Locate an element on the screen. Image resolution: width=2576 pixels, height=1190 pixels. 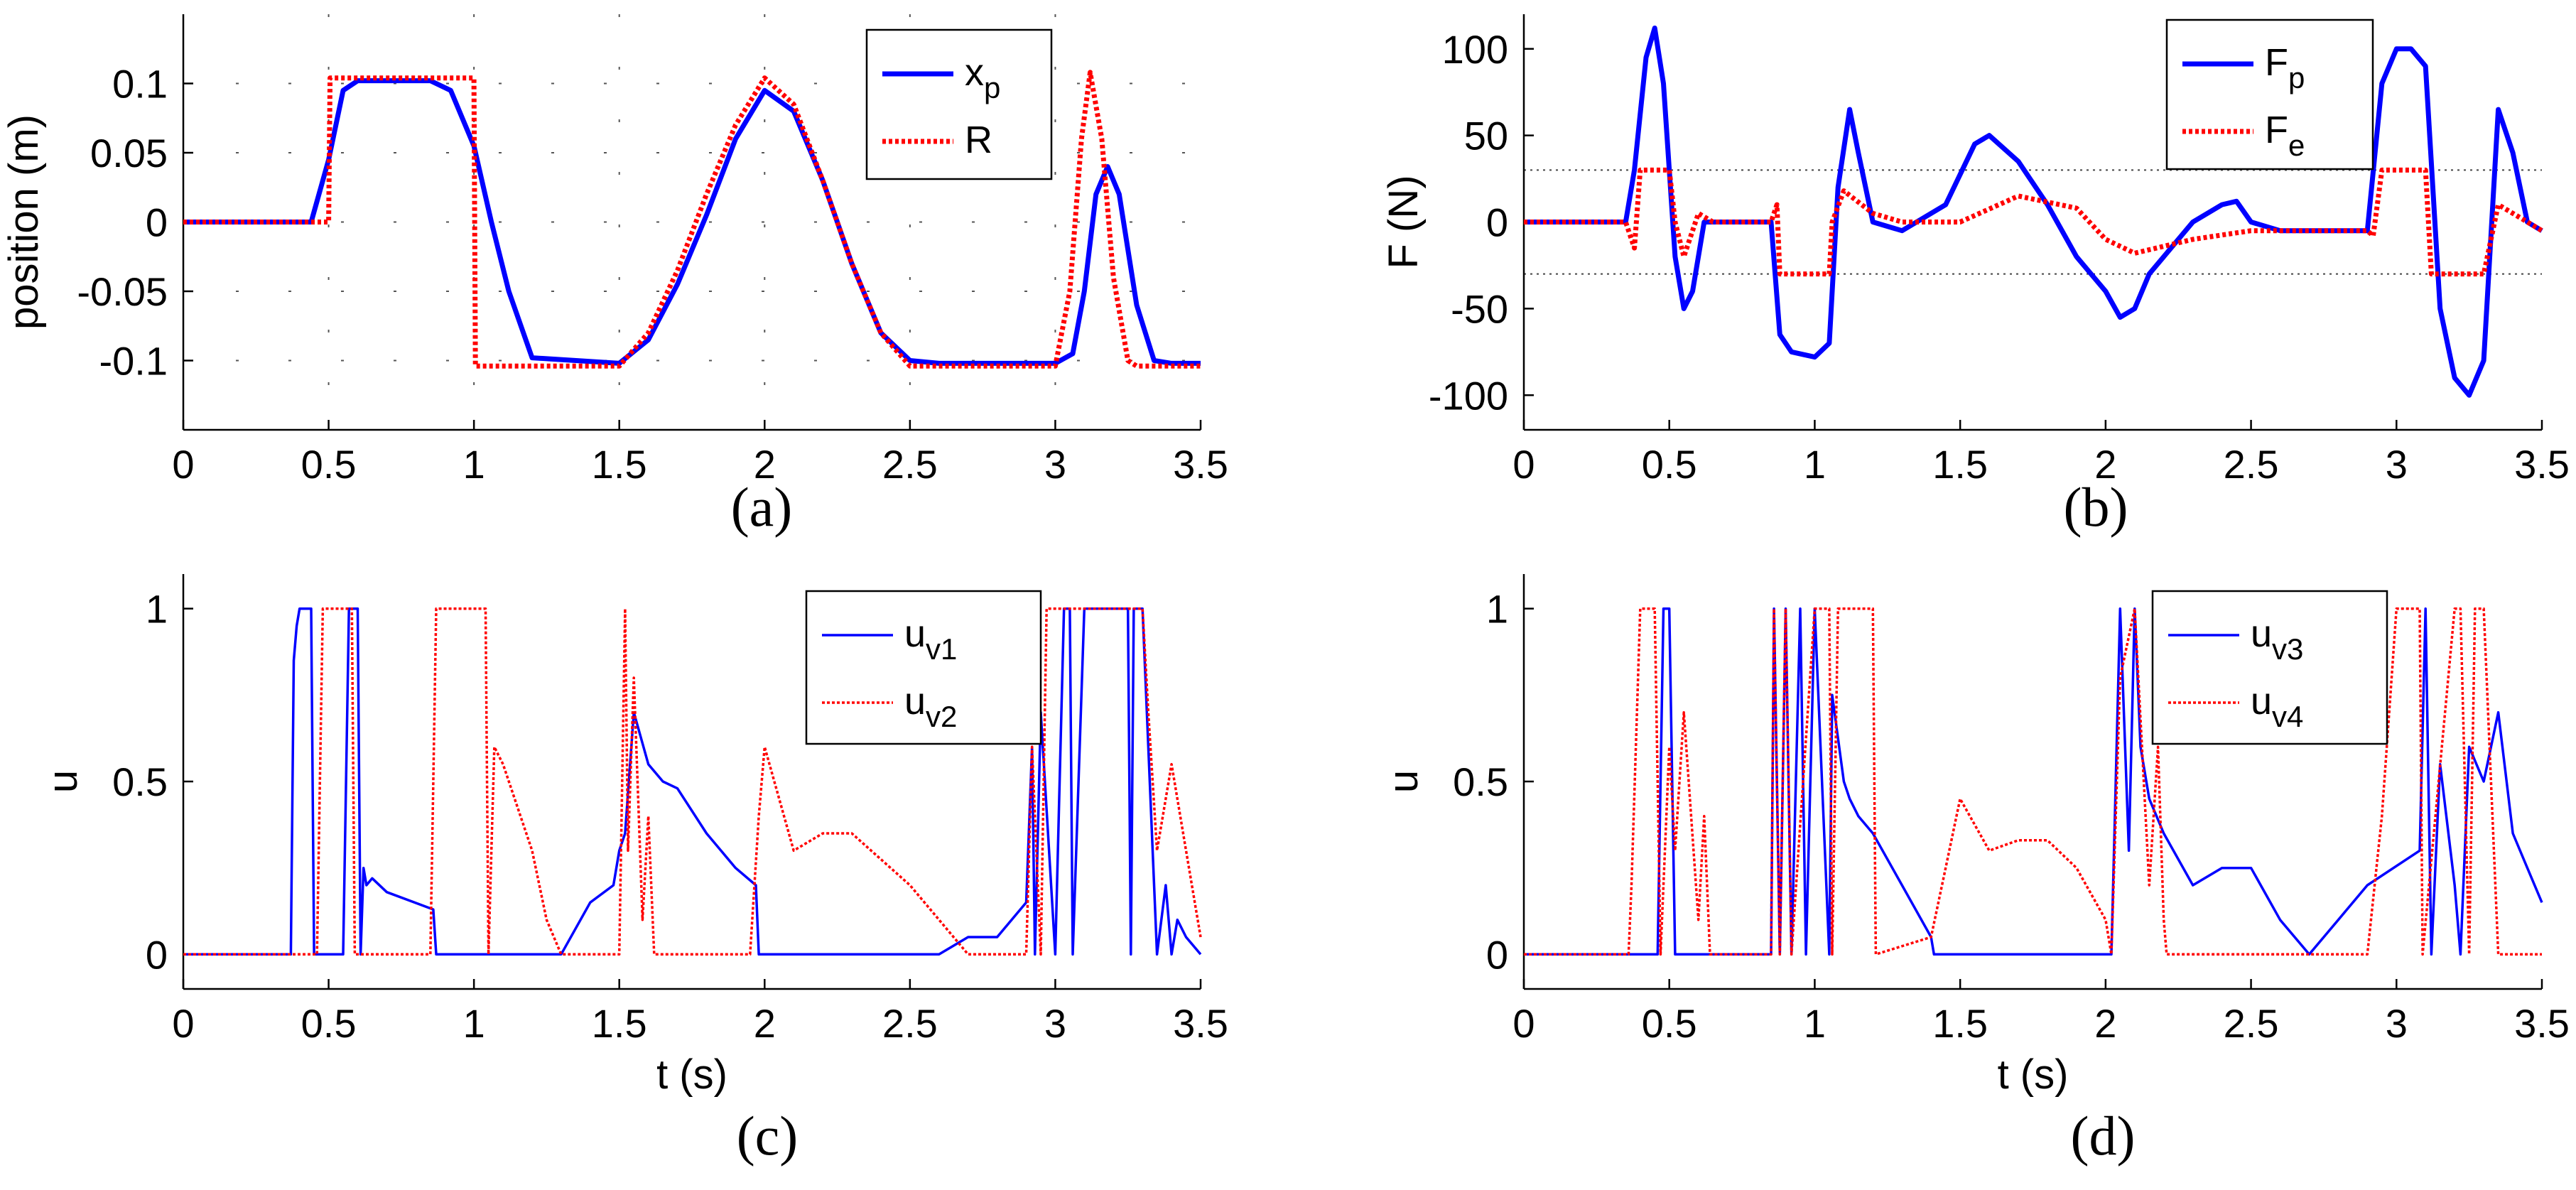
series-line-uv4 is located at coordinates (2033, 782).